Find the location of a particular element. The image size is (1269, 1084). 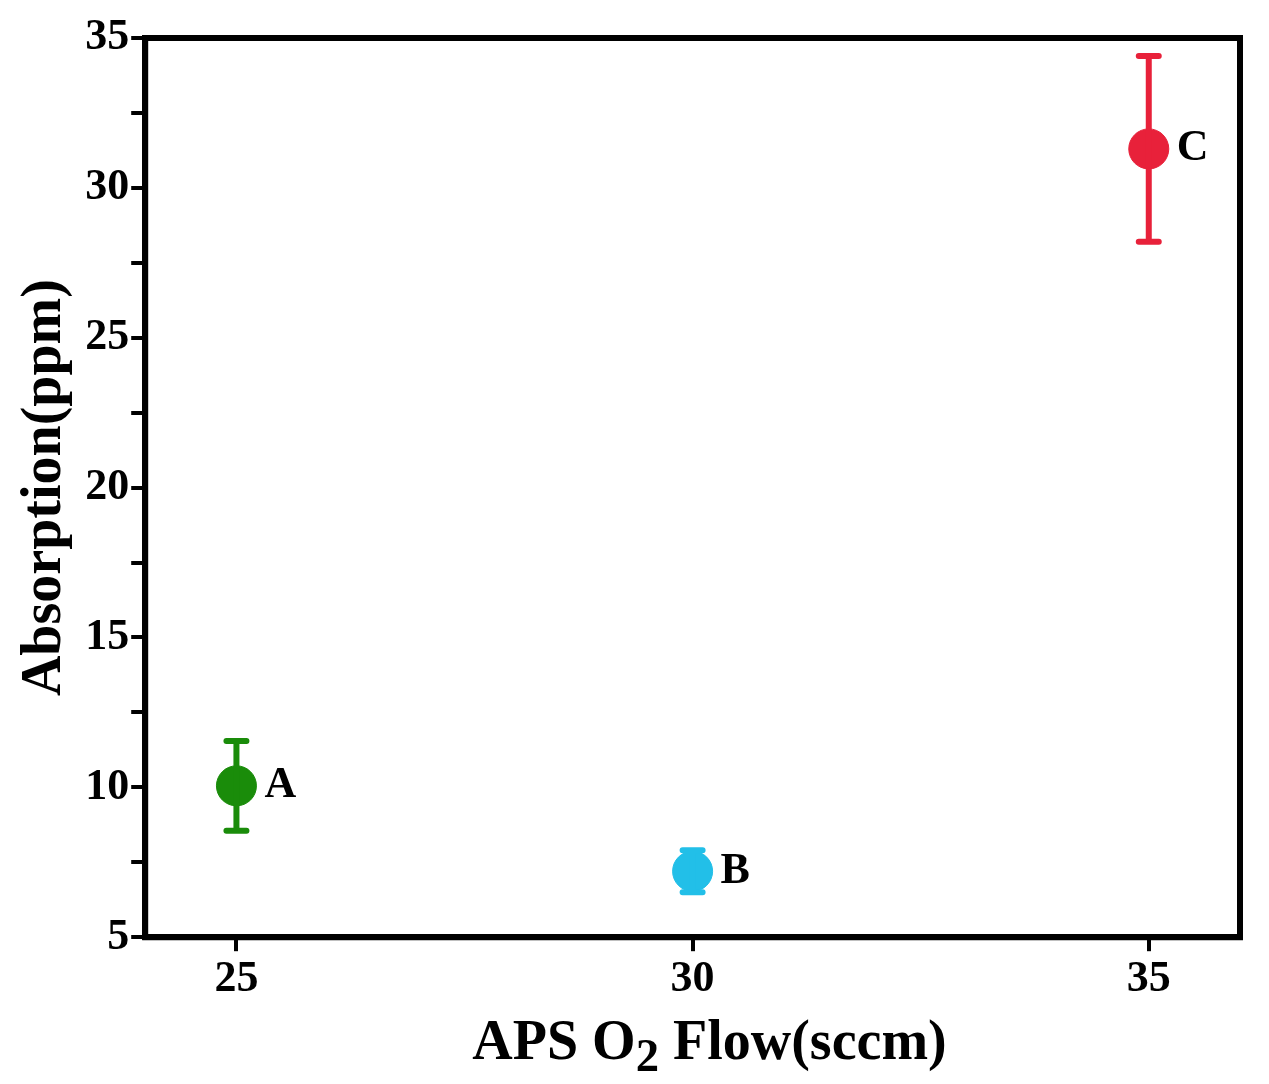

annotation: A is located at coordinates (280, 783).